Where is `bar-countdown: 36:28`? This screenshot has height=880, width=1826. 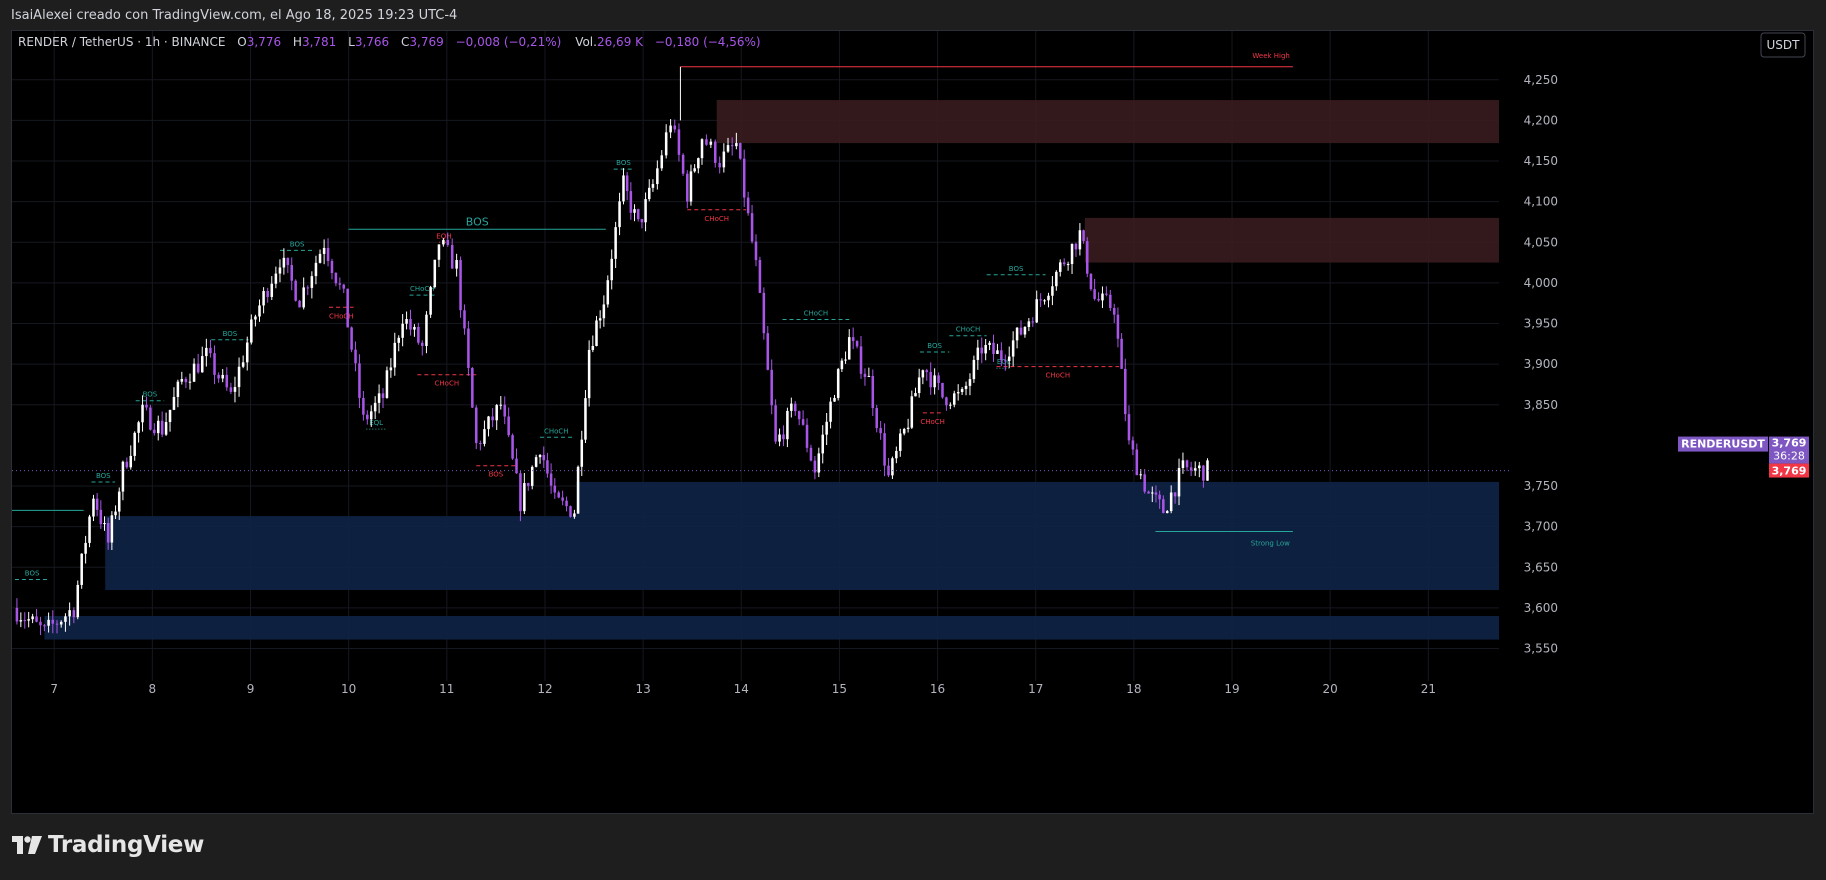
bar-countdown: 36:28 is located at coordinates (1789, 456).